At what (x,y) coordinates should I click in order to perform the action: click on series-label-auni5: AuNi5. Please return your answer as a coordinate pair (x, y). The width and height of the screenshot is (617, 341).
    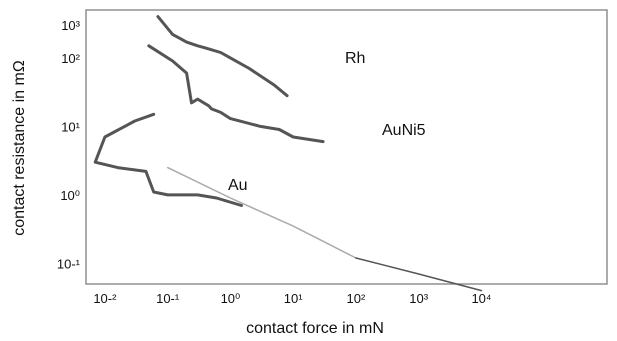
    Looking at the image, I should click on (404, 130).